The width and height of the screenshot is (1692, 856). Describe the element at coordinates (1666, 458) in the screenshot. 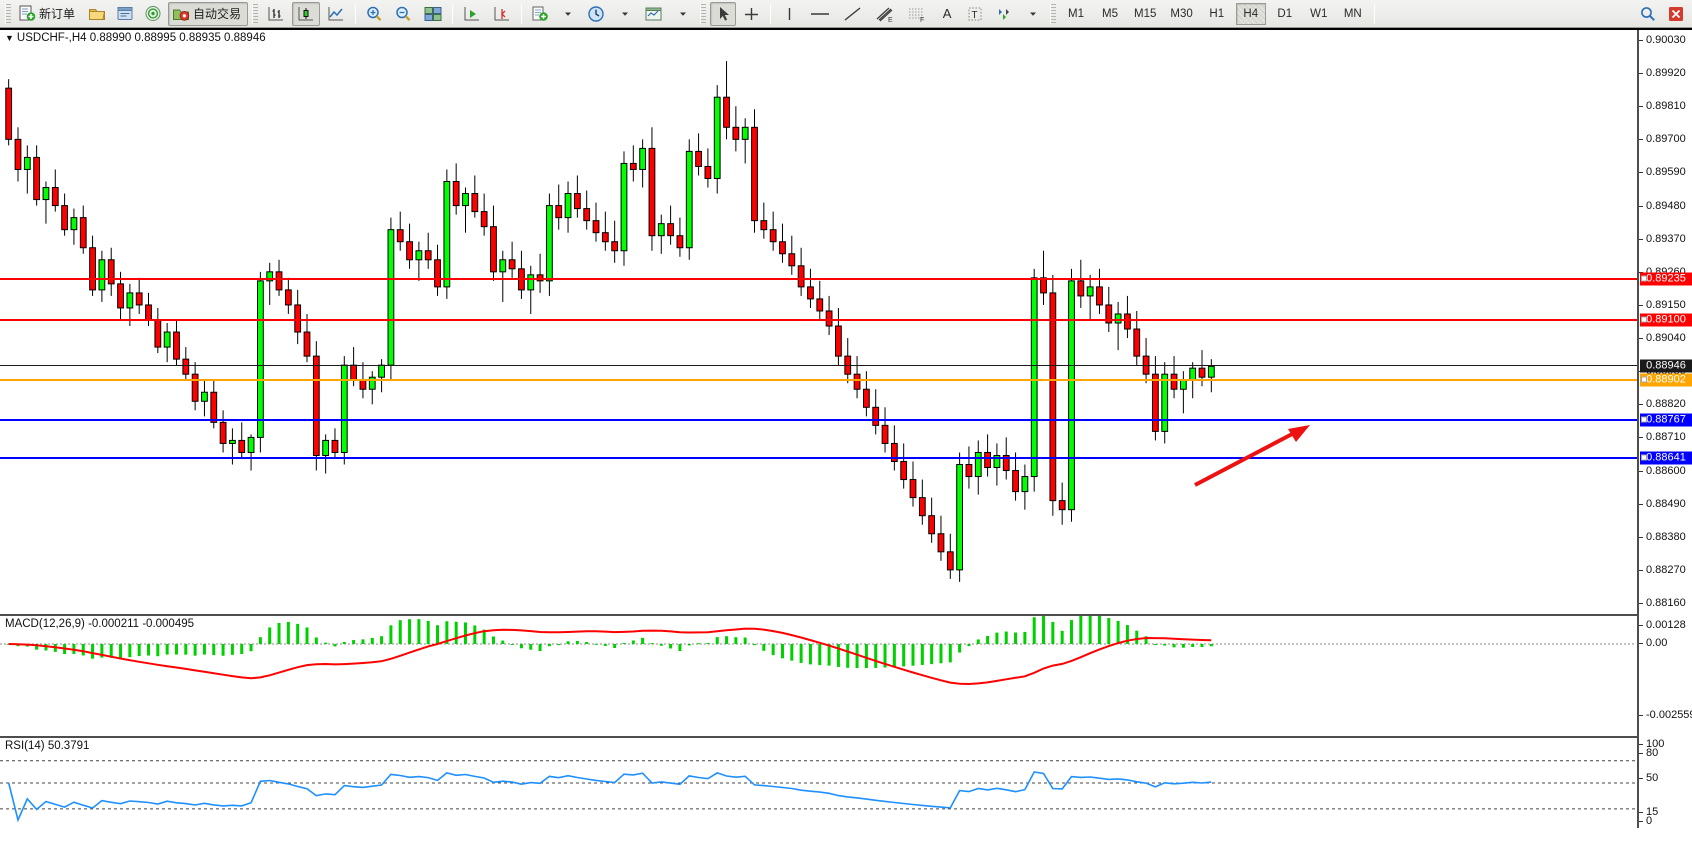

I see `price-marker-support: 0.88641` at that location.